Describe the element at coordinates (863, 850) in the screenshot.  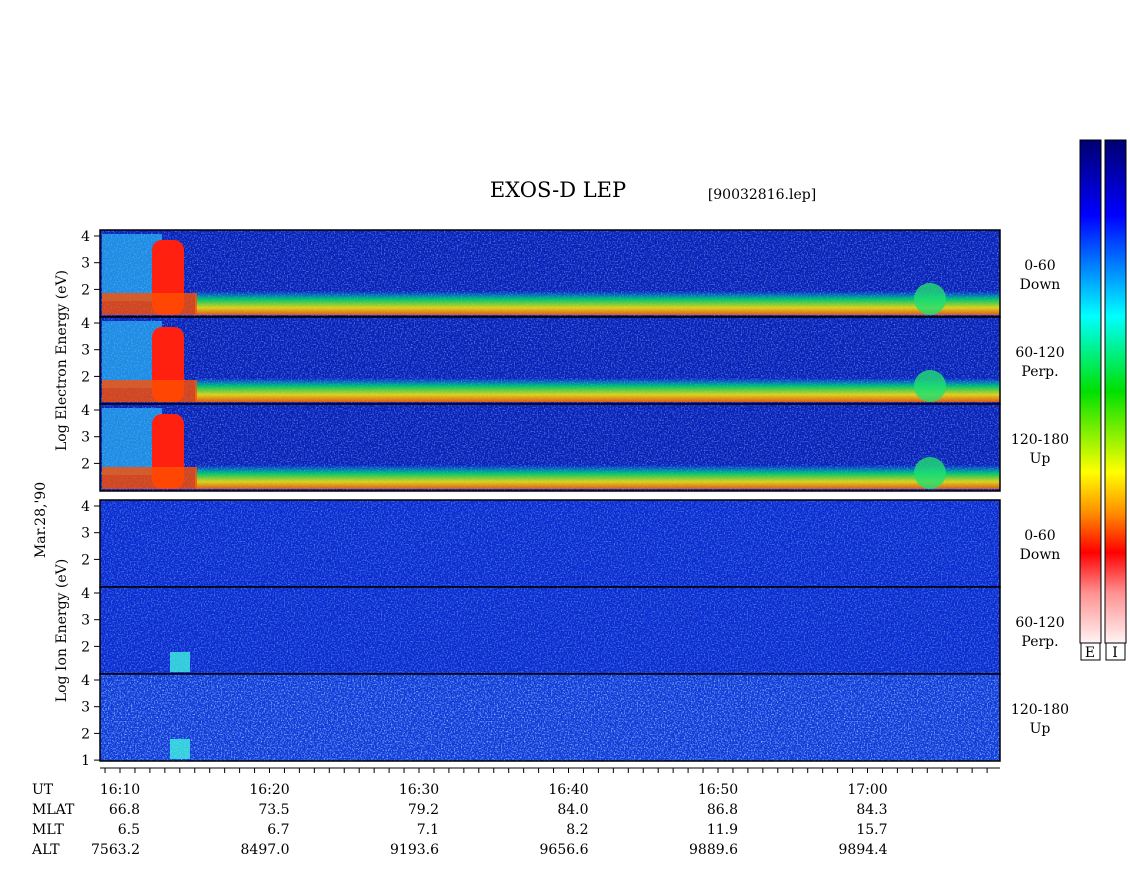
I see `orbit-value: 9894.4` at that location.